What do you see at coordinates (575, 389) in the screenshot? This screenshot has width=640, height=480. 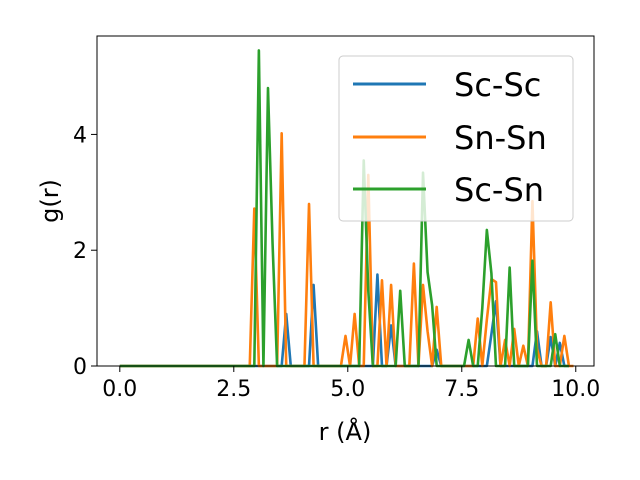 I see `x-tick-label: 10.0` at bounding box center [575, 389].